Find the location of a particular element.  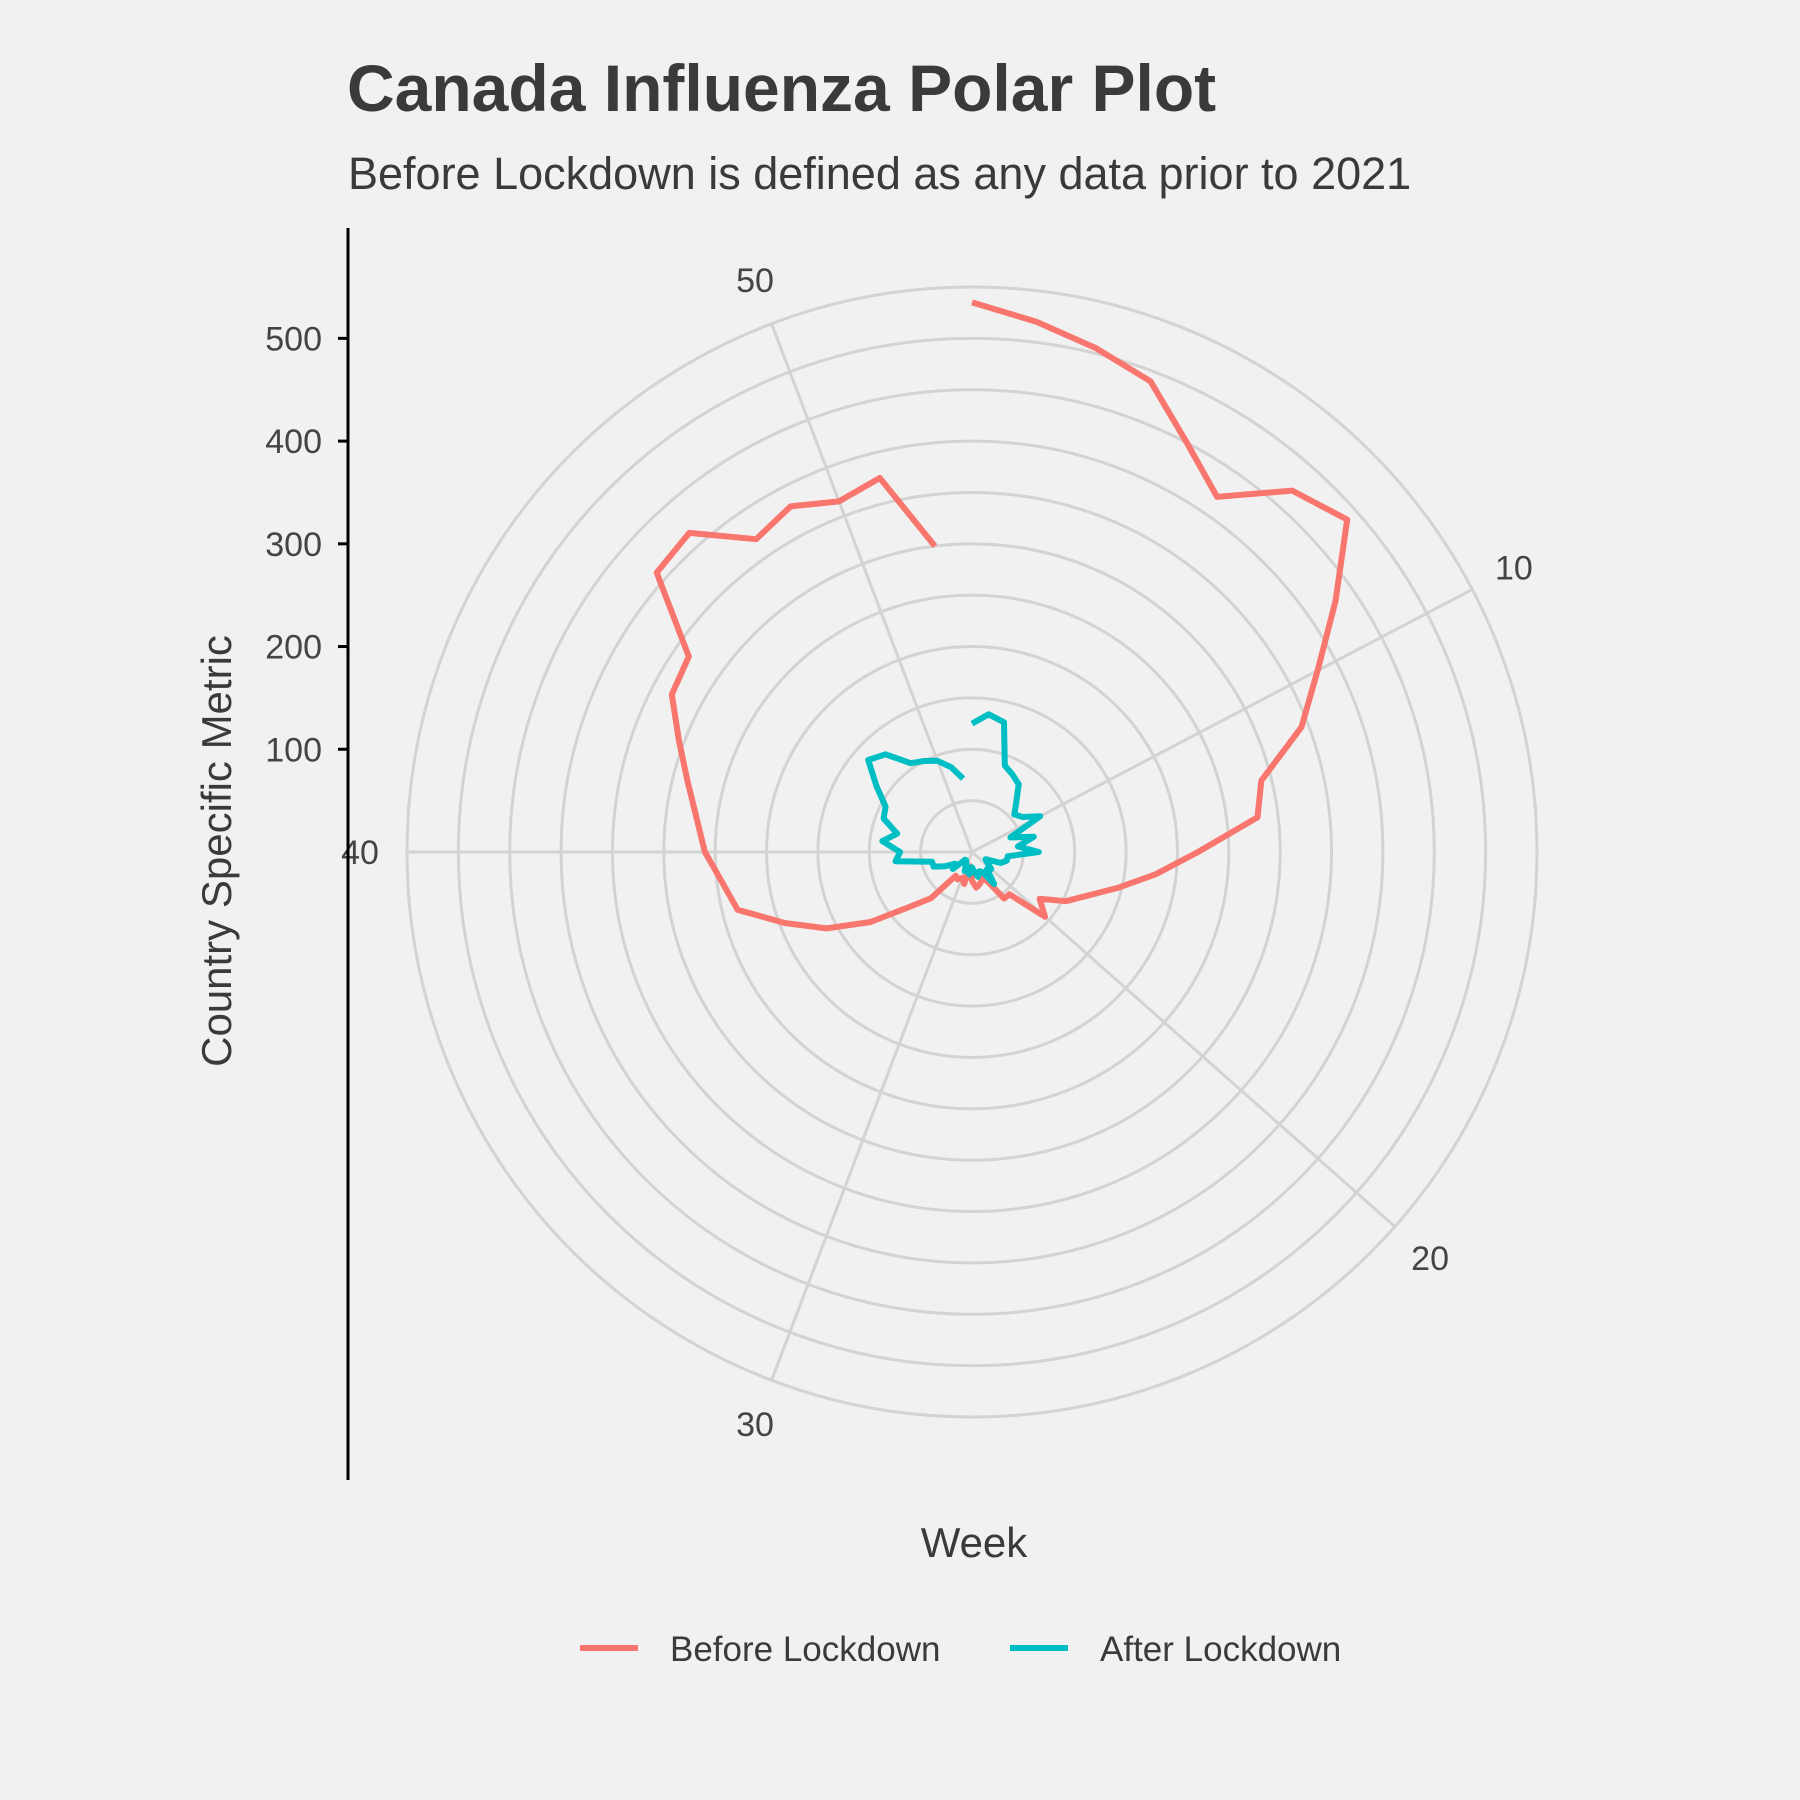

y-tick-label: 100 is located at coordinates (293, 750).